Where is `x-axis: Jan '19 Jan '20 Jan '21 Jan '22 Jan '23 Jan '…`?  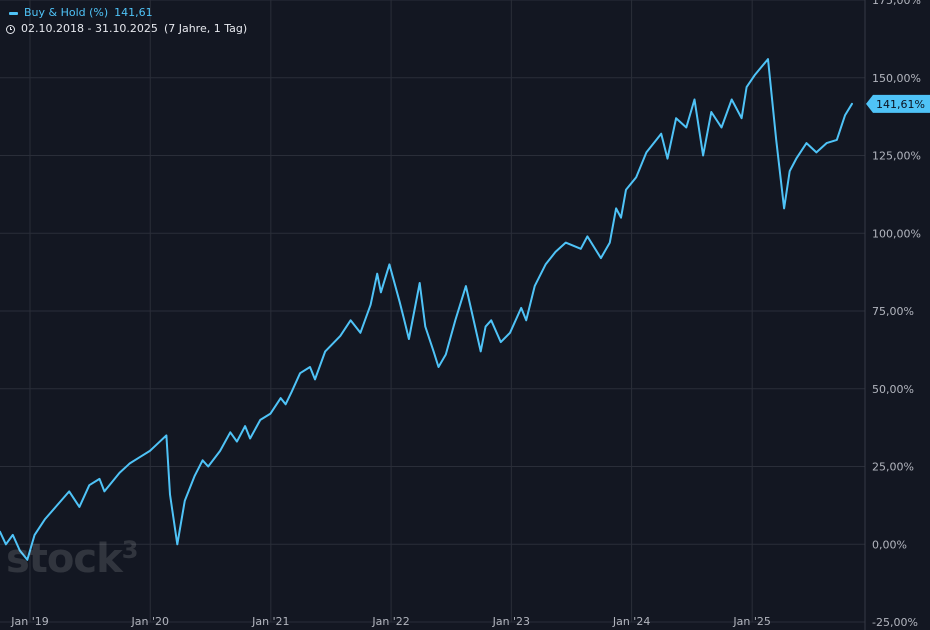
x-axis: Jan '19 Jan '20 Jan '21 Jan '22 Jan '23 Jan '… is located at coordinates (390, 621).